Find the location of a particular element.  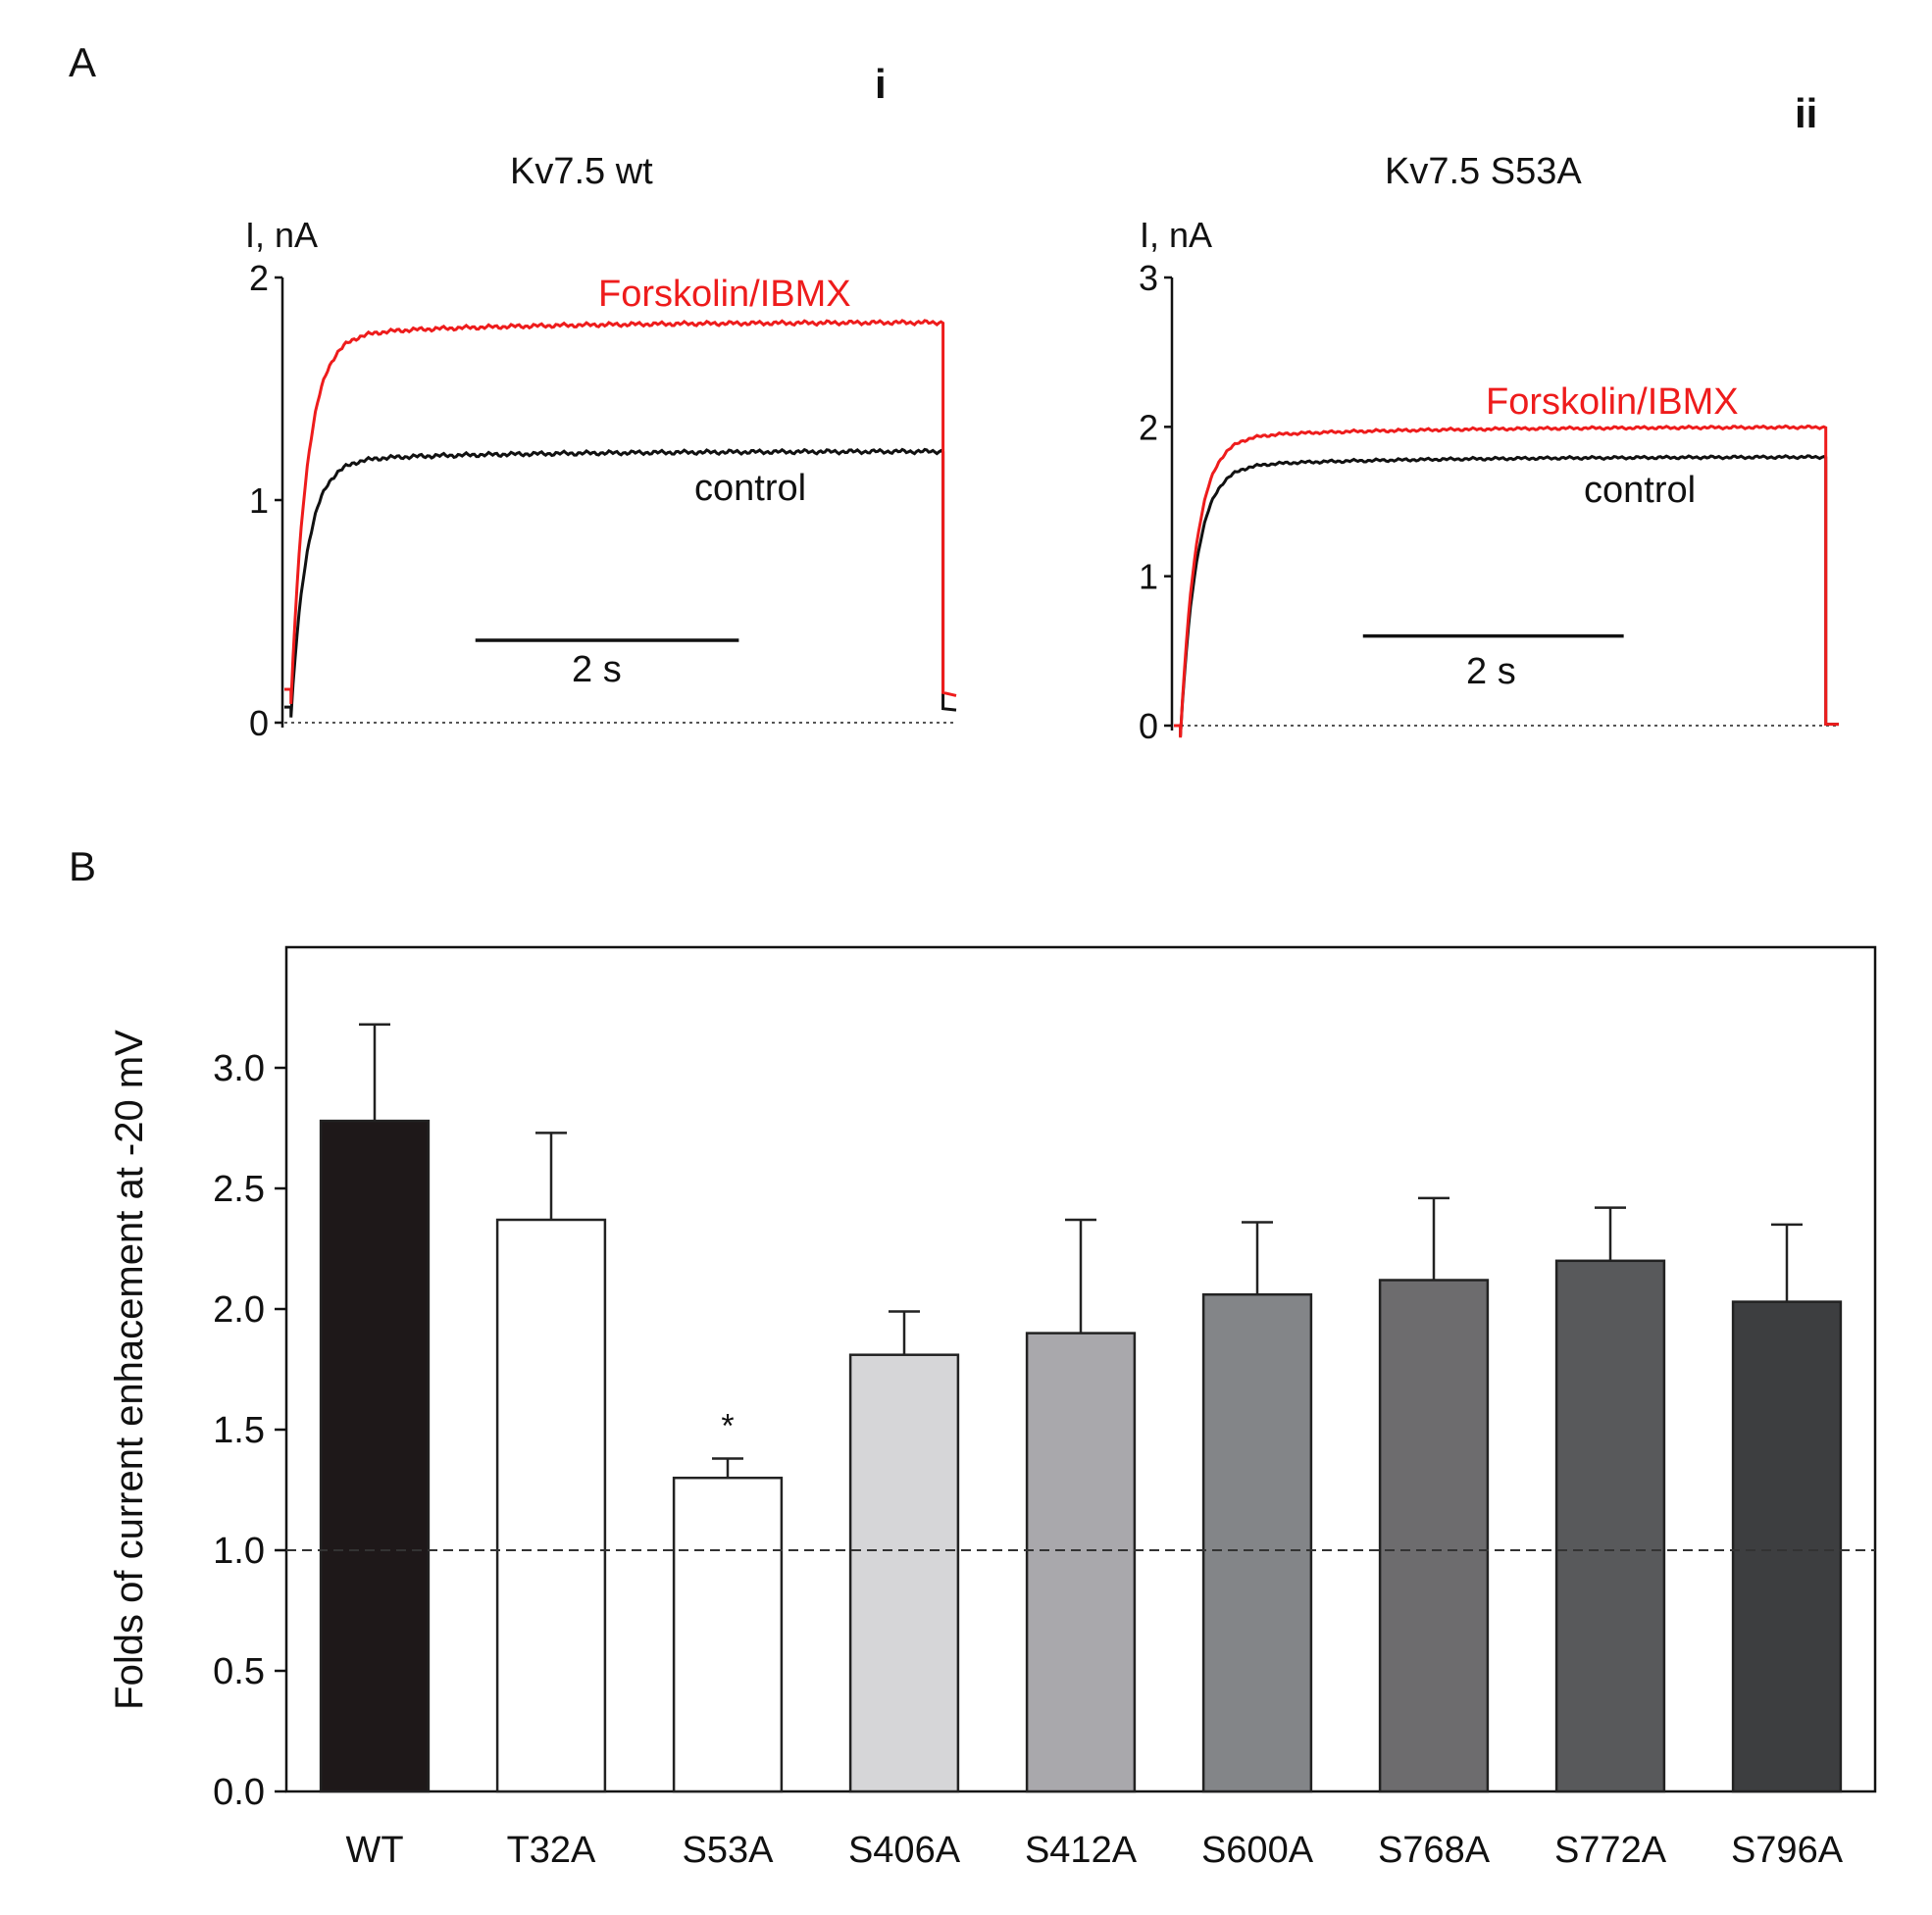

bar-t32a is located at coordinates (551, 1506).